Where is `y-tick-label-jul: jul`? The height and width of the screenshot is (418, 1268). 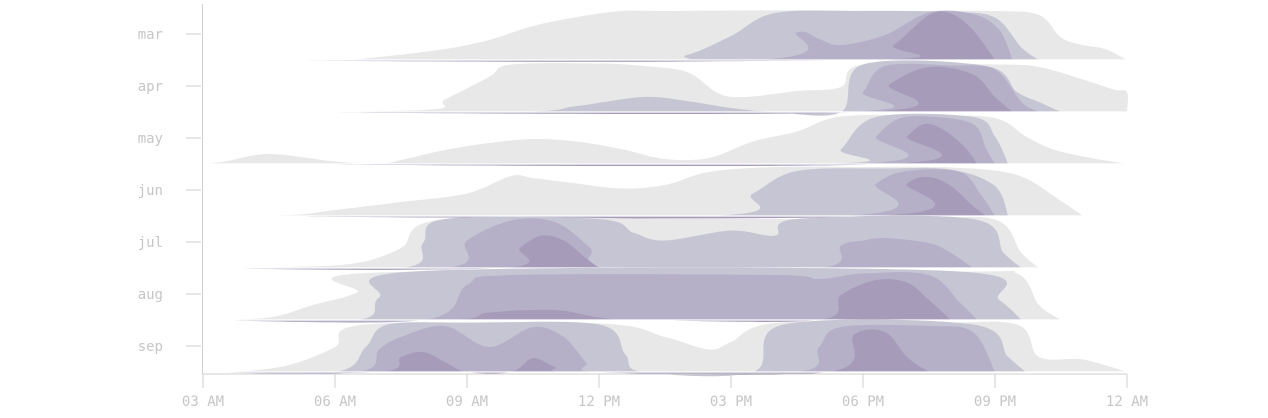
y-tick-label-jul: jul is located at coordinates (150, 243).